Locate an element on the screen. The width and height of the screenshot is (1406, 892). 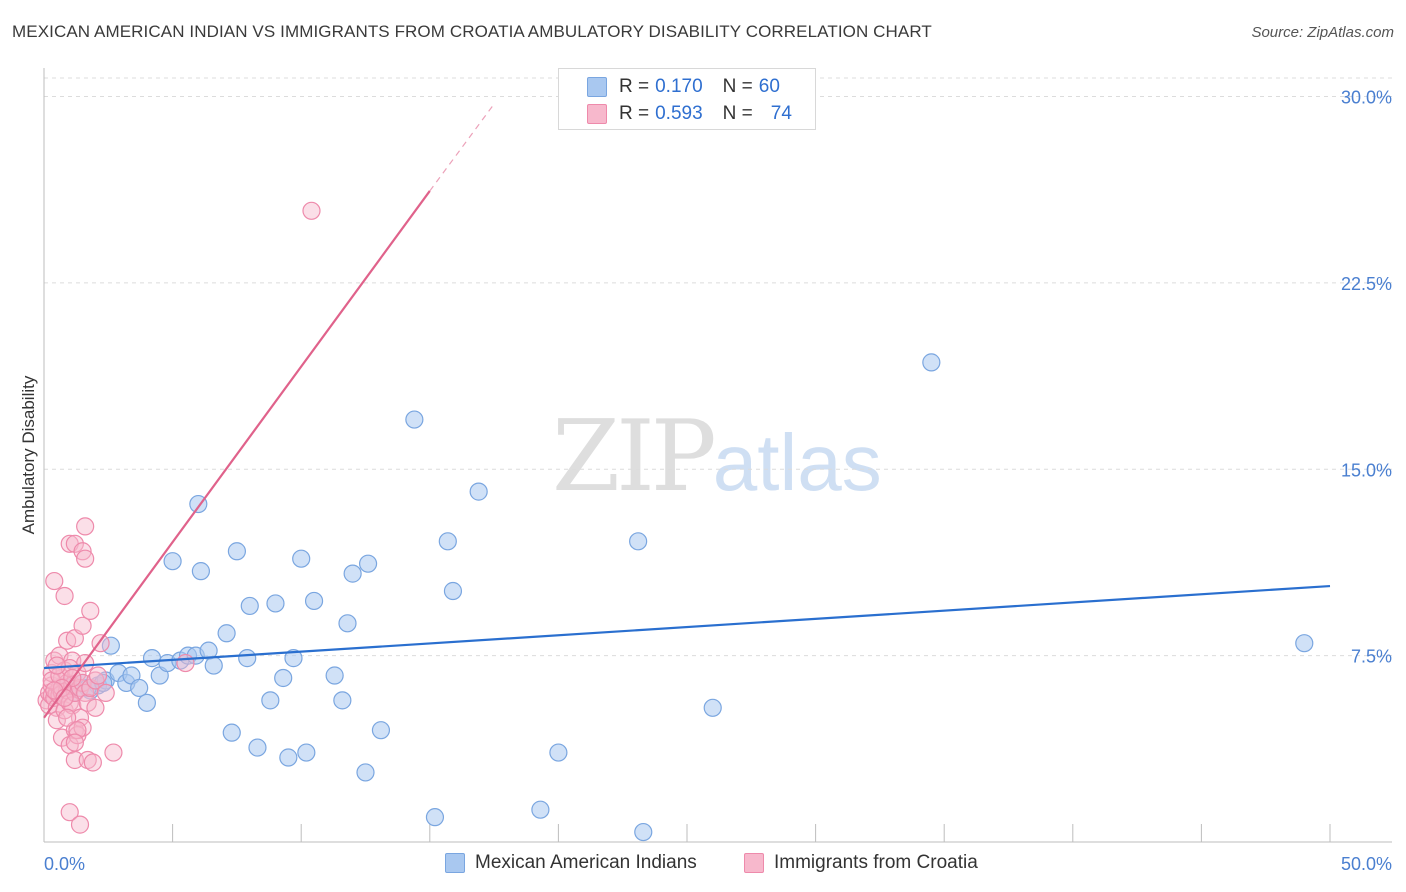
y-axis-title: Ambulatory Disability is located at coordinates (28, 454).